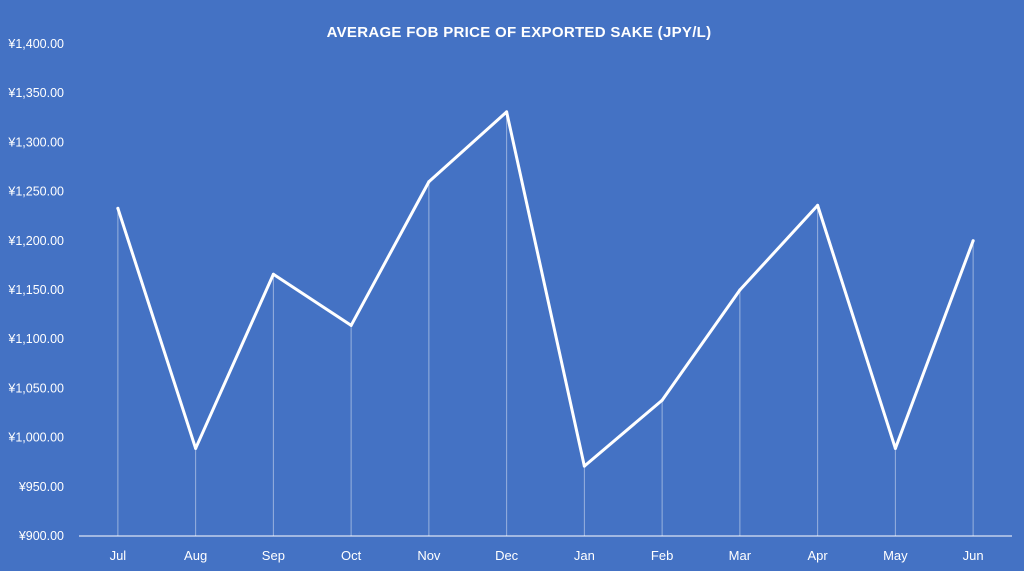 Image resolution: width=1024 pixels, height=571 pixels. I want to click on data-point-apr, so click(818, 205).